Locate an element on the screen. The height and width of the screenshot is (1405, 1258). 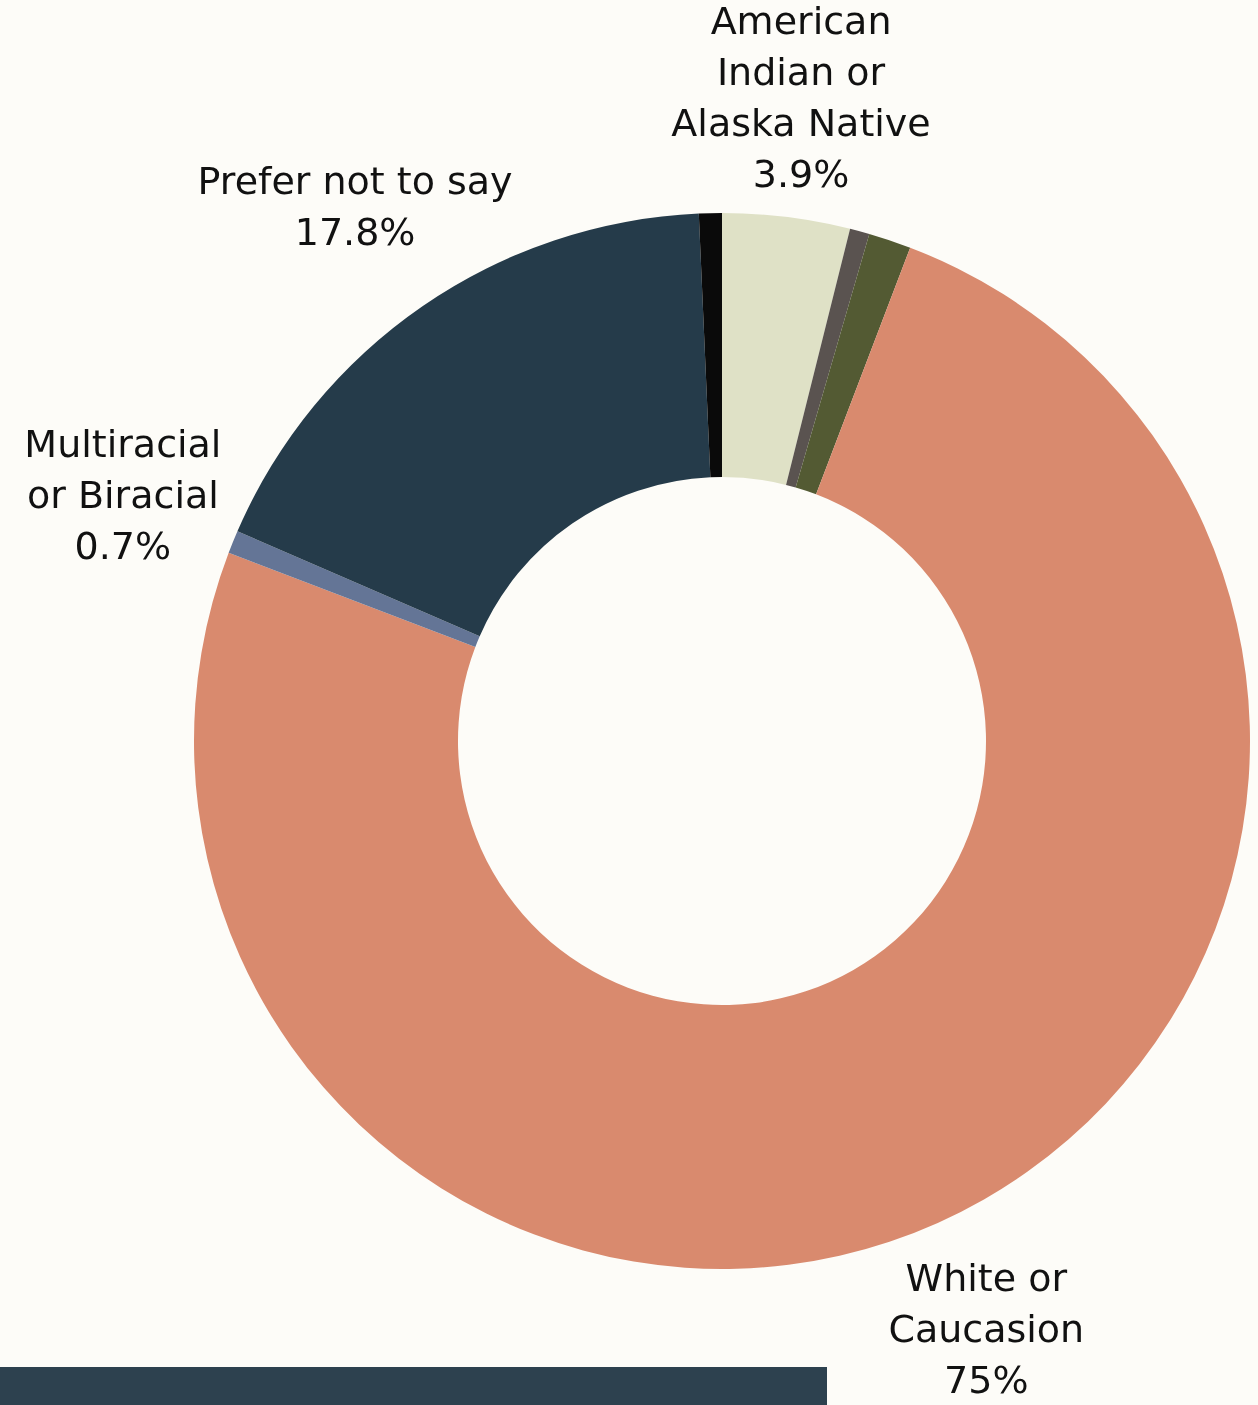
slice-label: White or Caucasion is located at coordinates (986, 1303).